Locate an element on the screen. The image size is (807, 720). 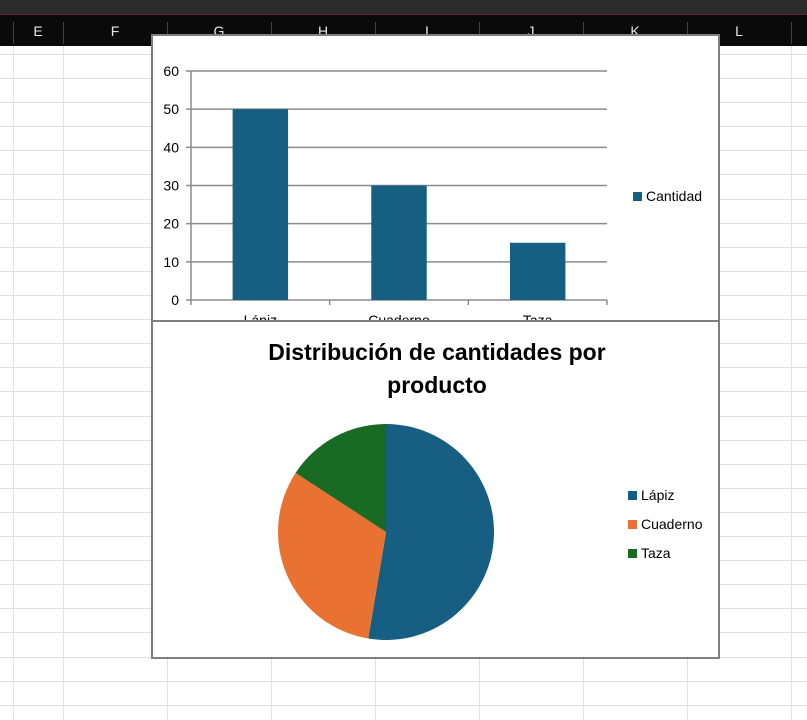
chart-title: Distribución de cantidades por is located at coordinates (436, 352).